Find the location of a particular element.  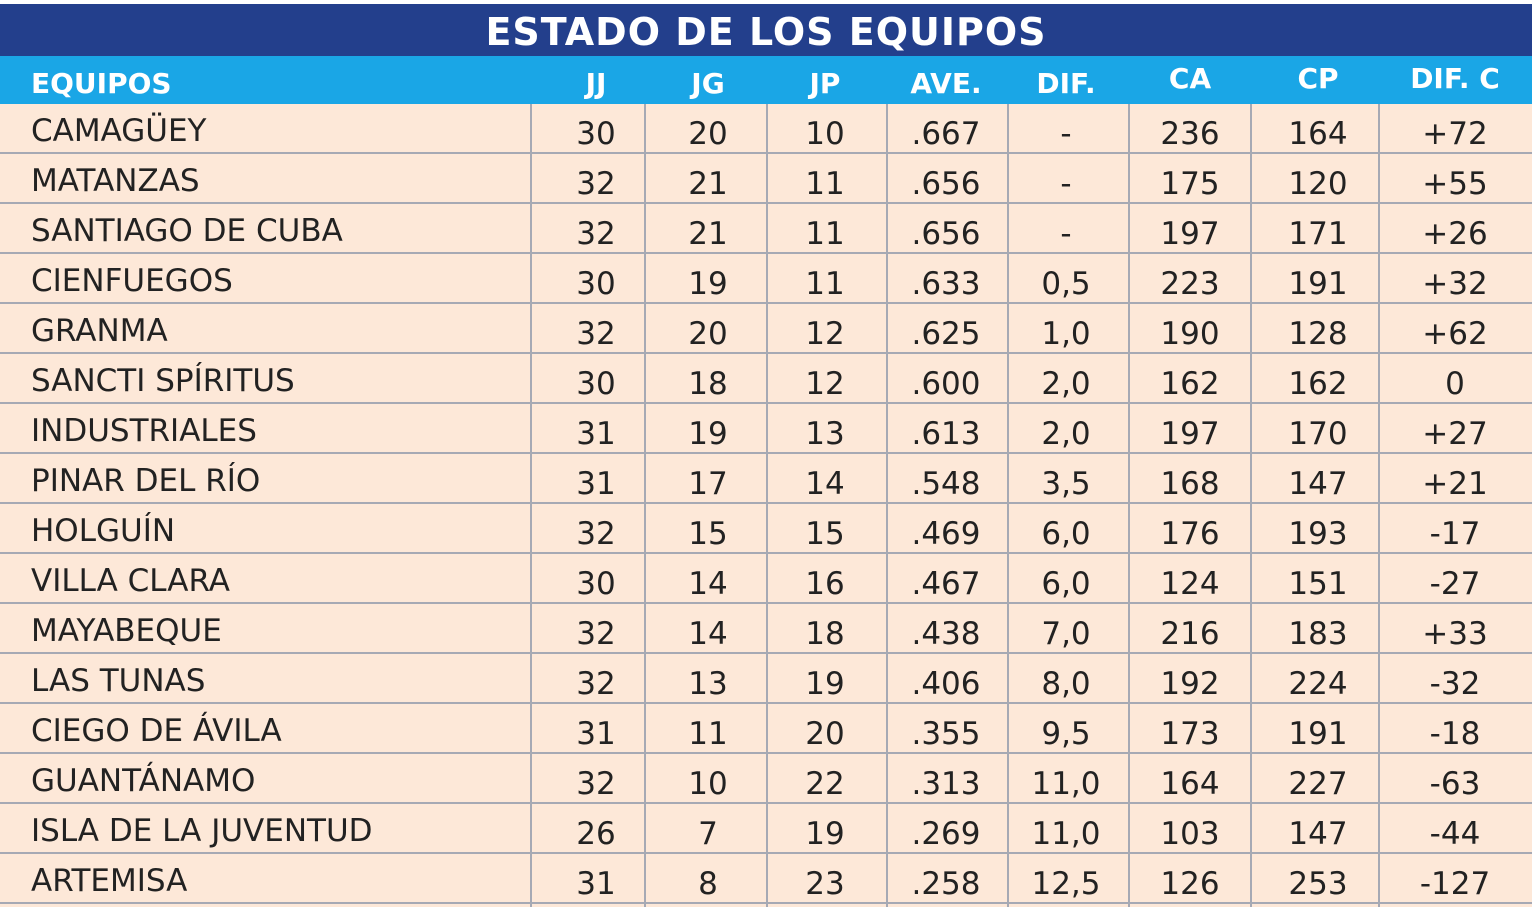

run-difference-cell: -32 is located at coordinates (1455, 684).